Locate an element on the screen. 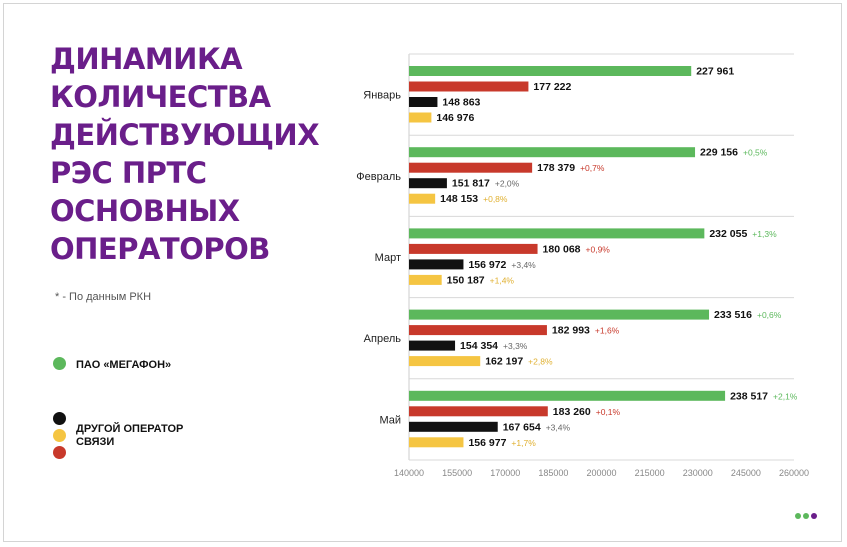 Image resolution: width=847 pixels, height=547 pixels. data-label: 182 993 is located at coordinates (571, 331).